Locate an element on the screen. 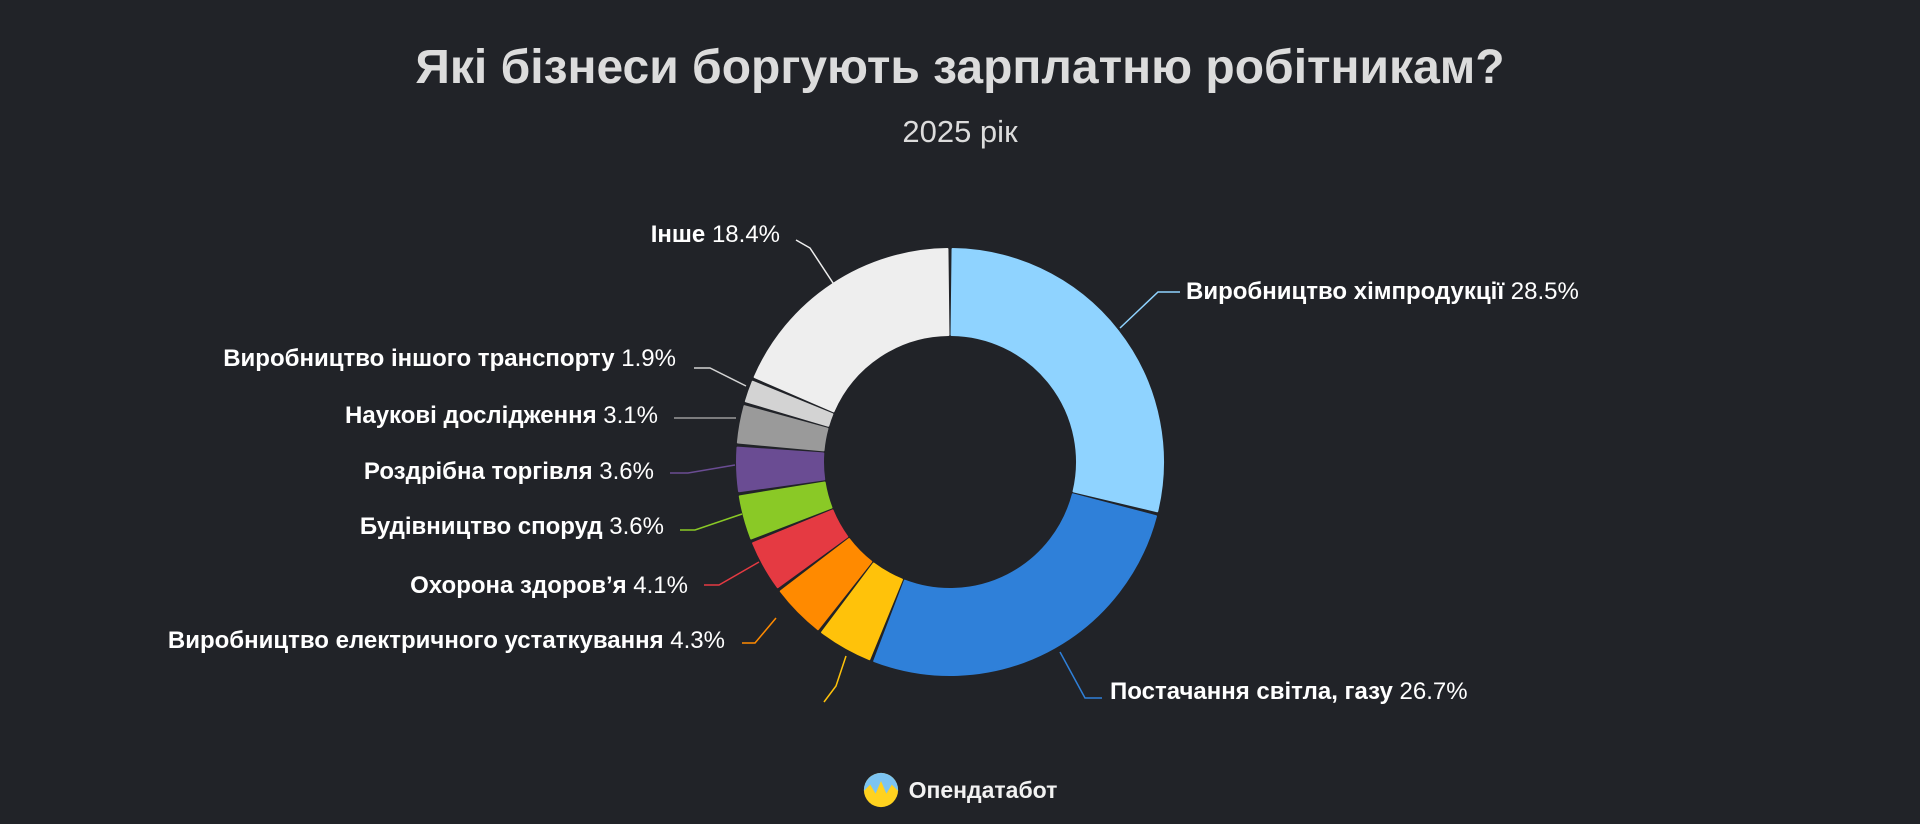  slice-label-6: Будівництво споруд 3.6% is located at coordinates (512, 526).